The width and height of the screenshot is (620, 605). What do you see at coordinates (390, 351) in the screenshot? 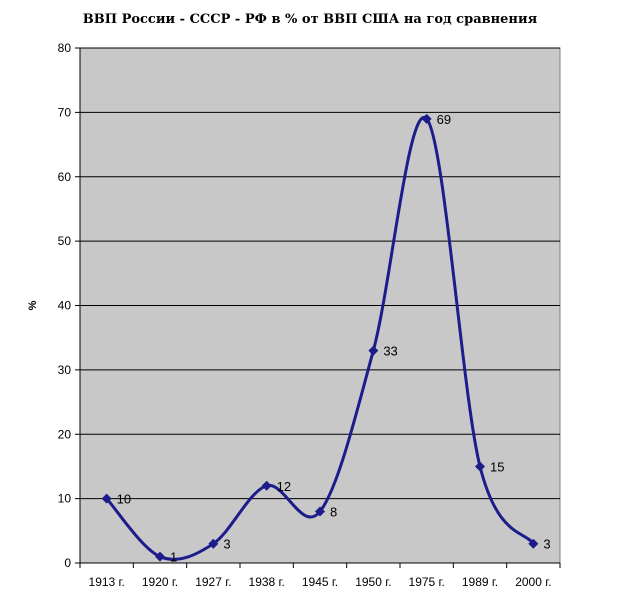
I see `data-label: 33` at bounding box center [390, 351].